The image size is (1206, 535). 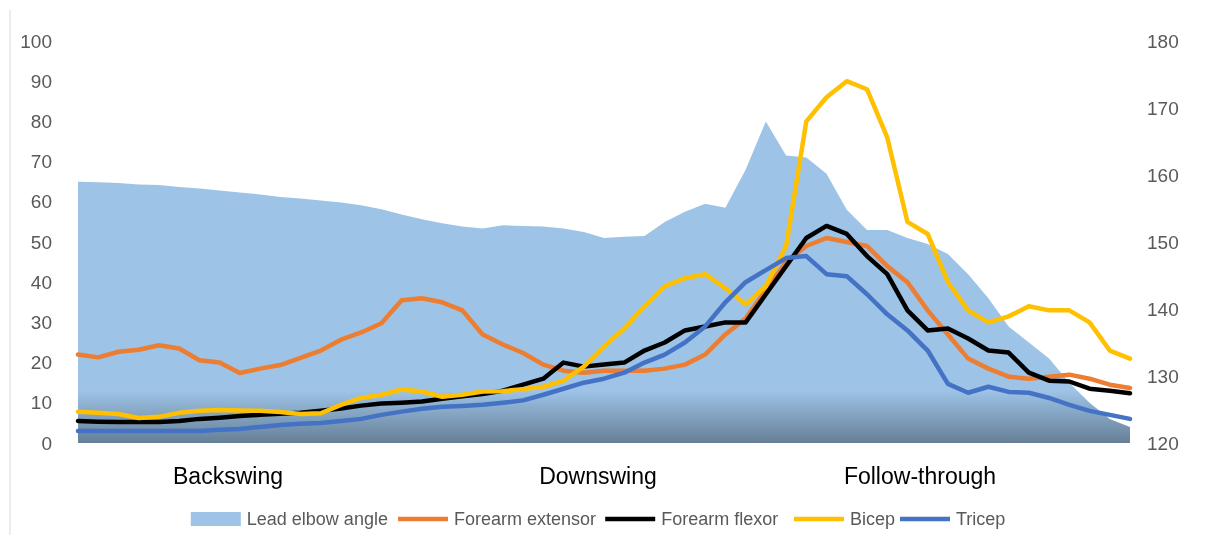 What do you see at coordinates (525, 519) in the screenshot?
I see `legend-label: Forearm extensor` at bounding box center [525, 519].